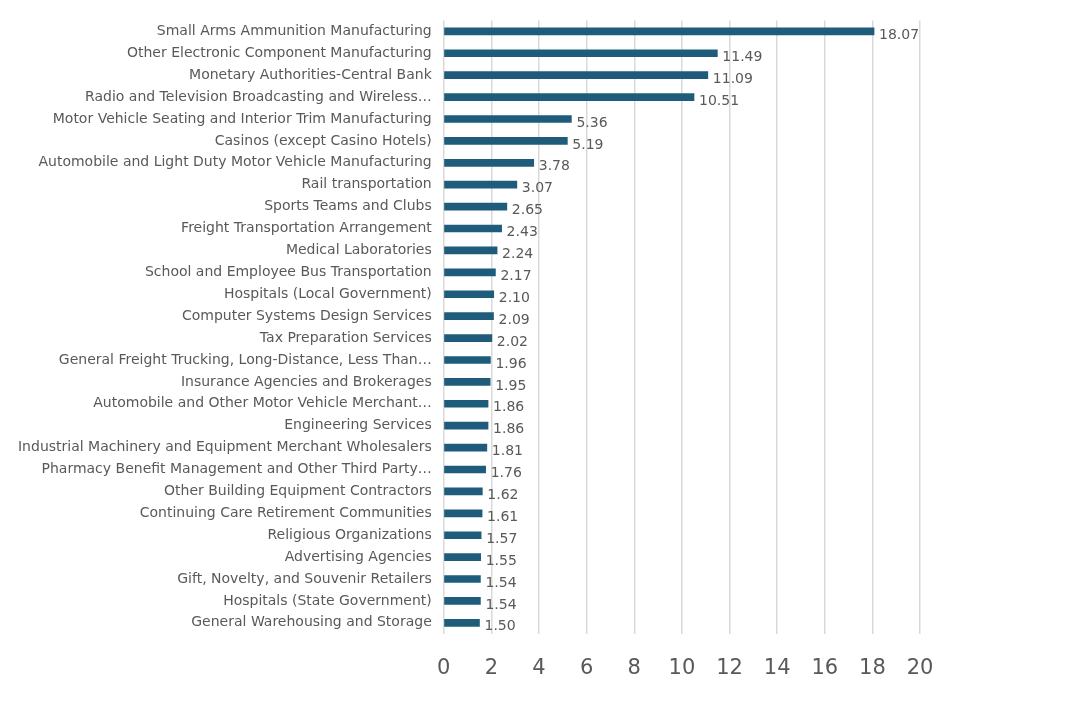 This screenshot has height=707, width=1090. I want to click on x-tick-label: 14, so click(777, 666).